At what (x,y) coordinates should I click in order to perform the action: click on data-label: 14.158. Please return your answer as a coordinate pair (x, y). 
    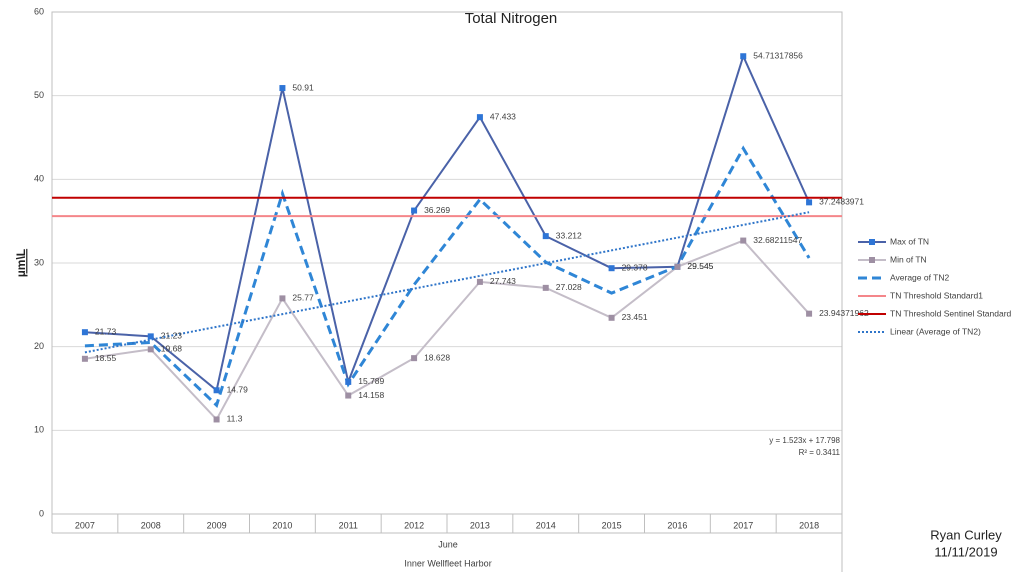
    Looking at the image, I should click on (371, 395).